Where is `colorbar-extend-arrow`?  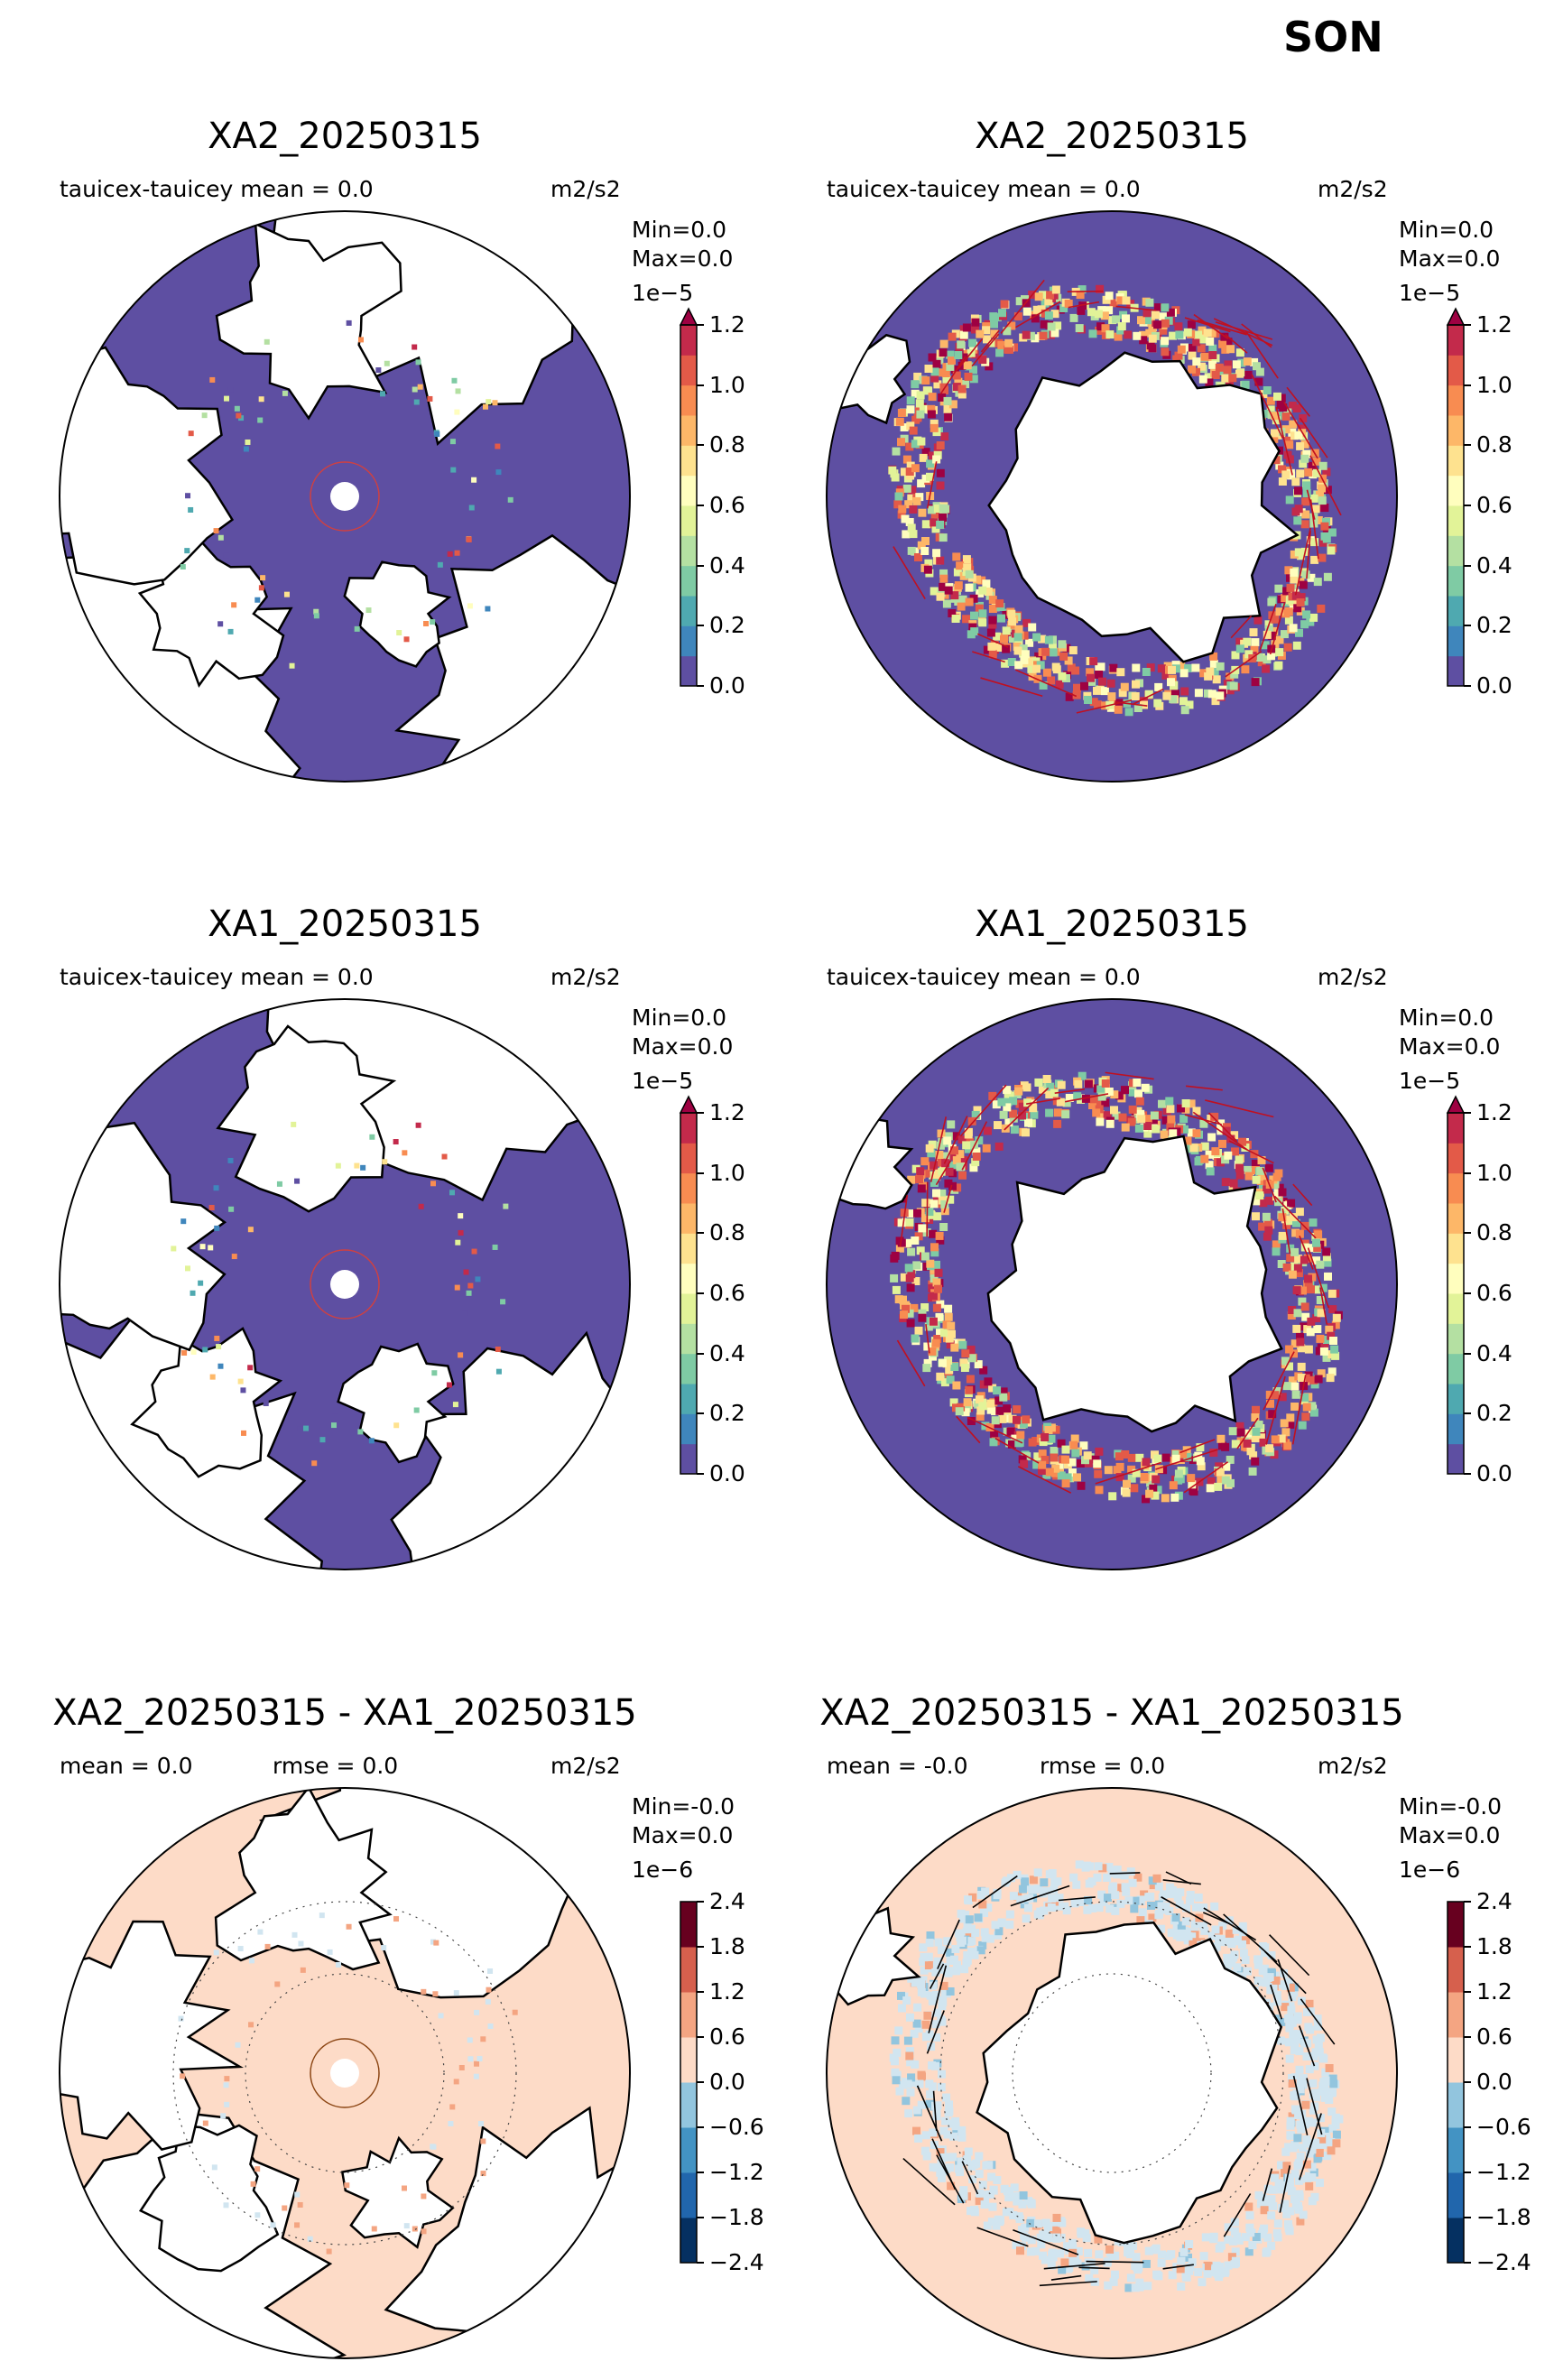 colorbar-extend-arrow is located at coordinates (688, 1105).